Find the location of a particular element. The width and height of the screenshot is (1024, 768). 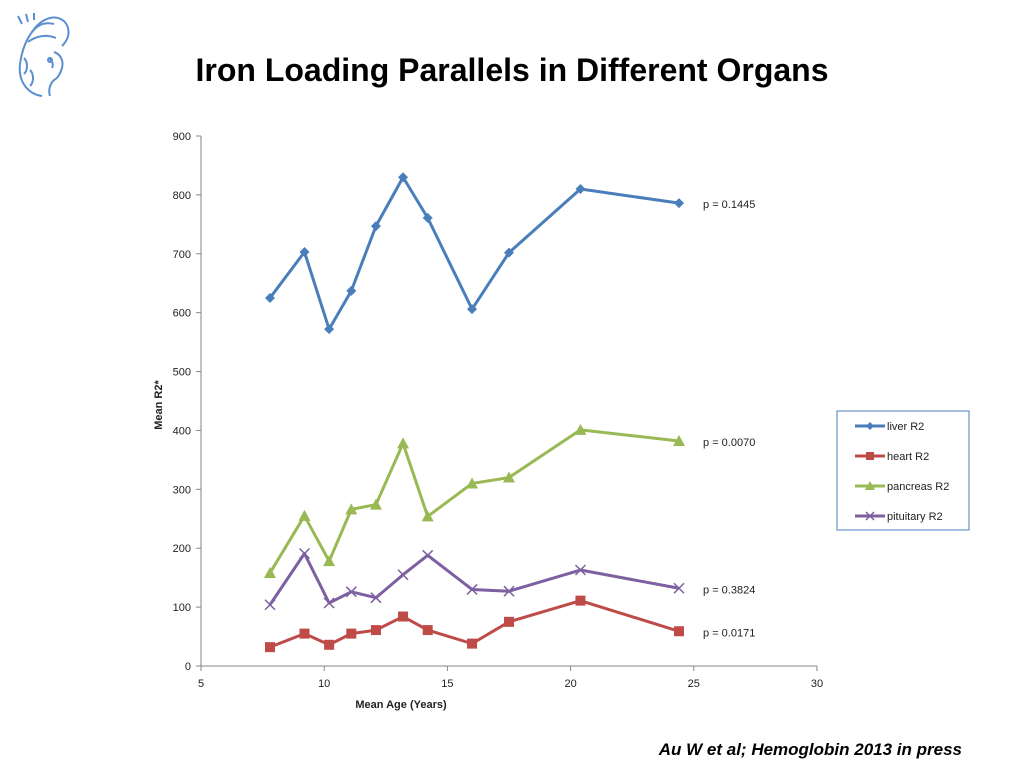

y-tick-label: 300 is located at coordinates (182, 490).